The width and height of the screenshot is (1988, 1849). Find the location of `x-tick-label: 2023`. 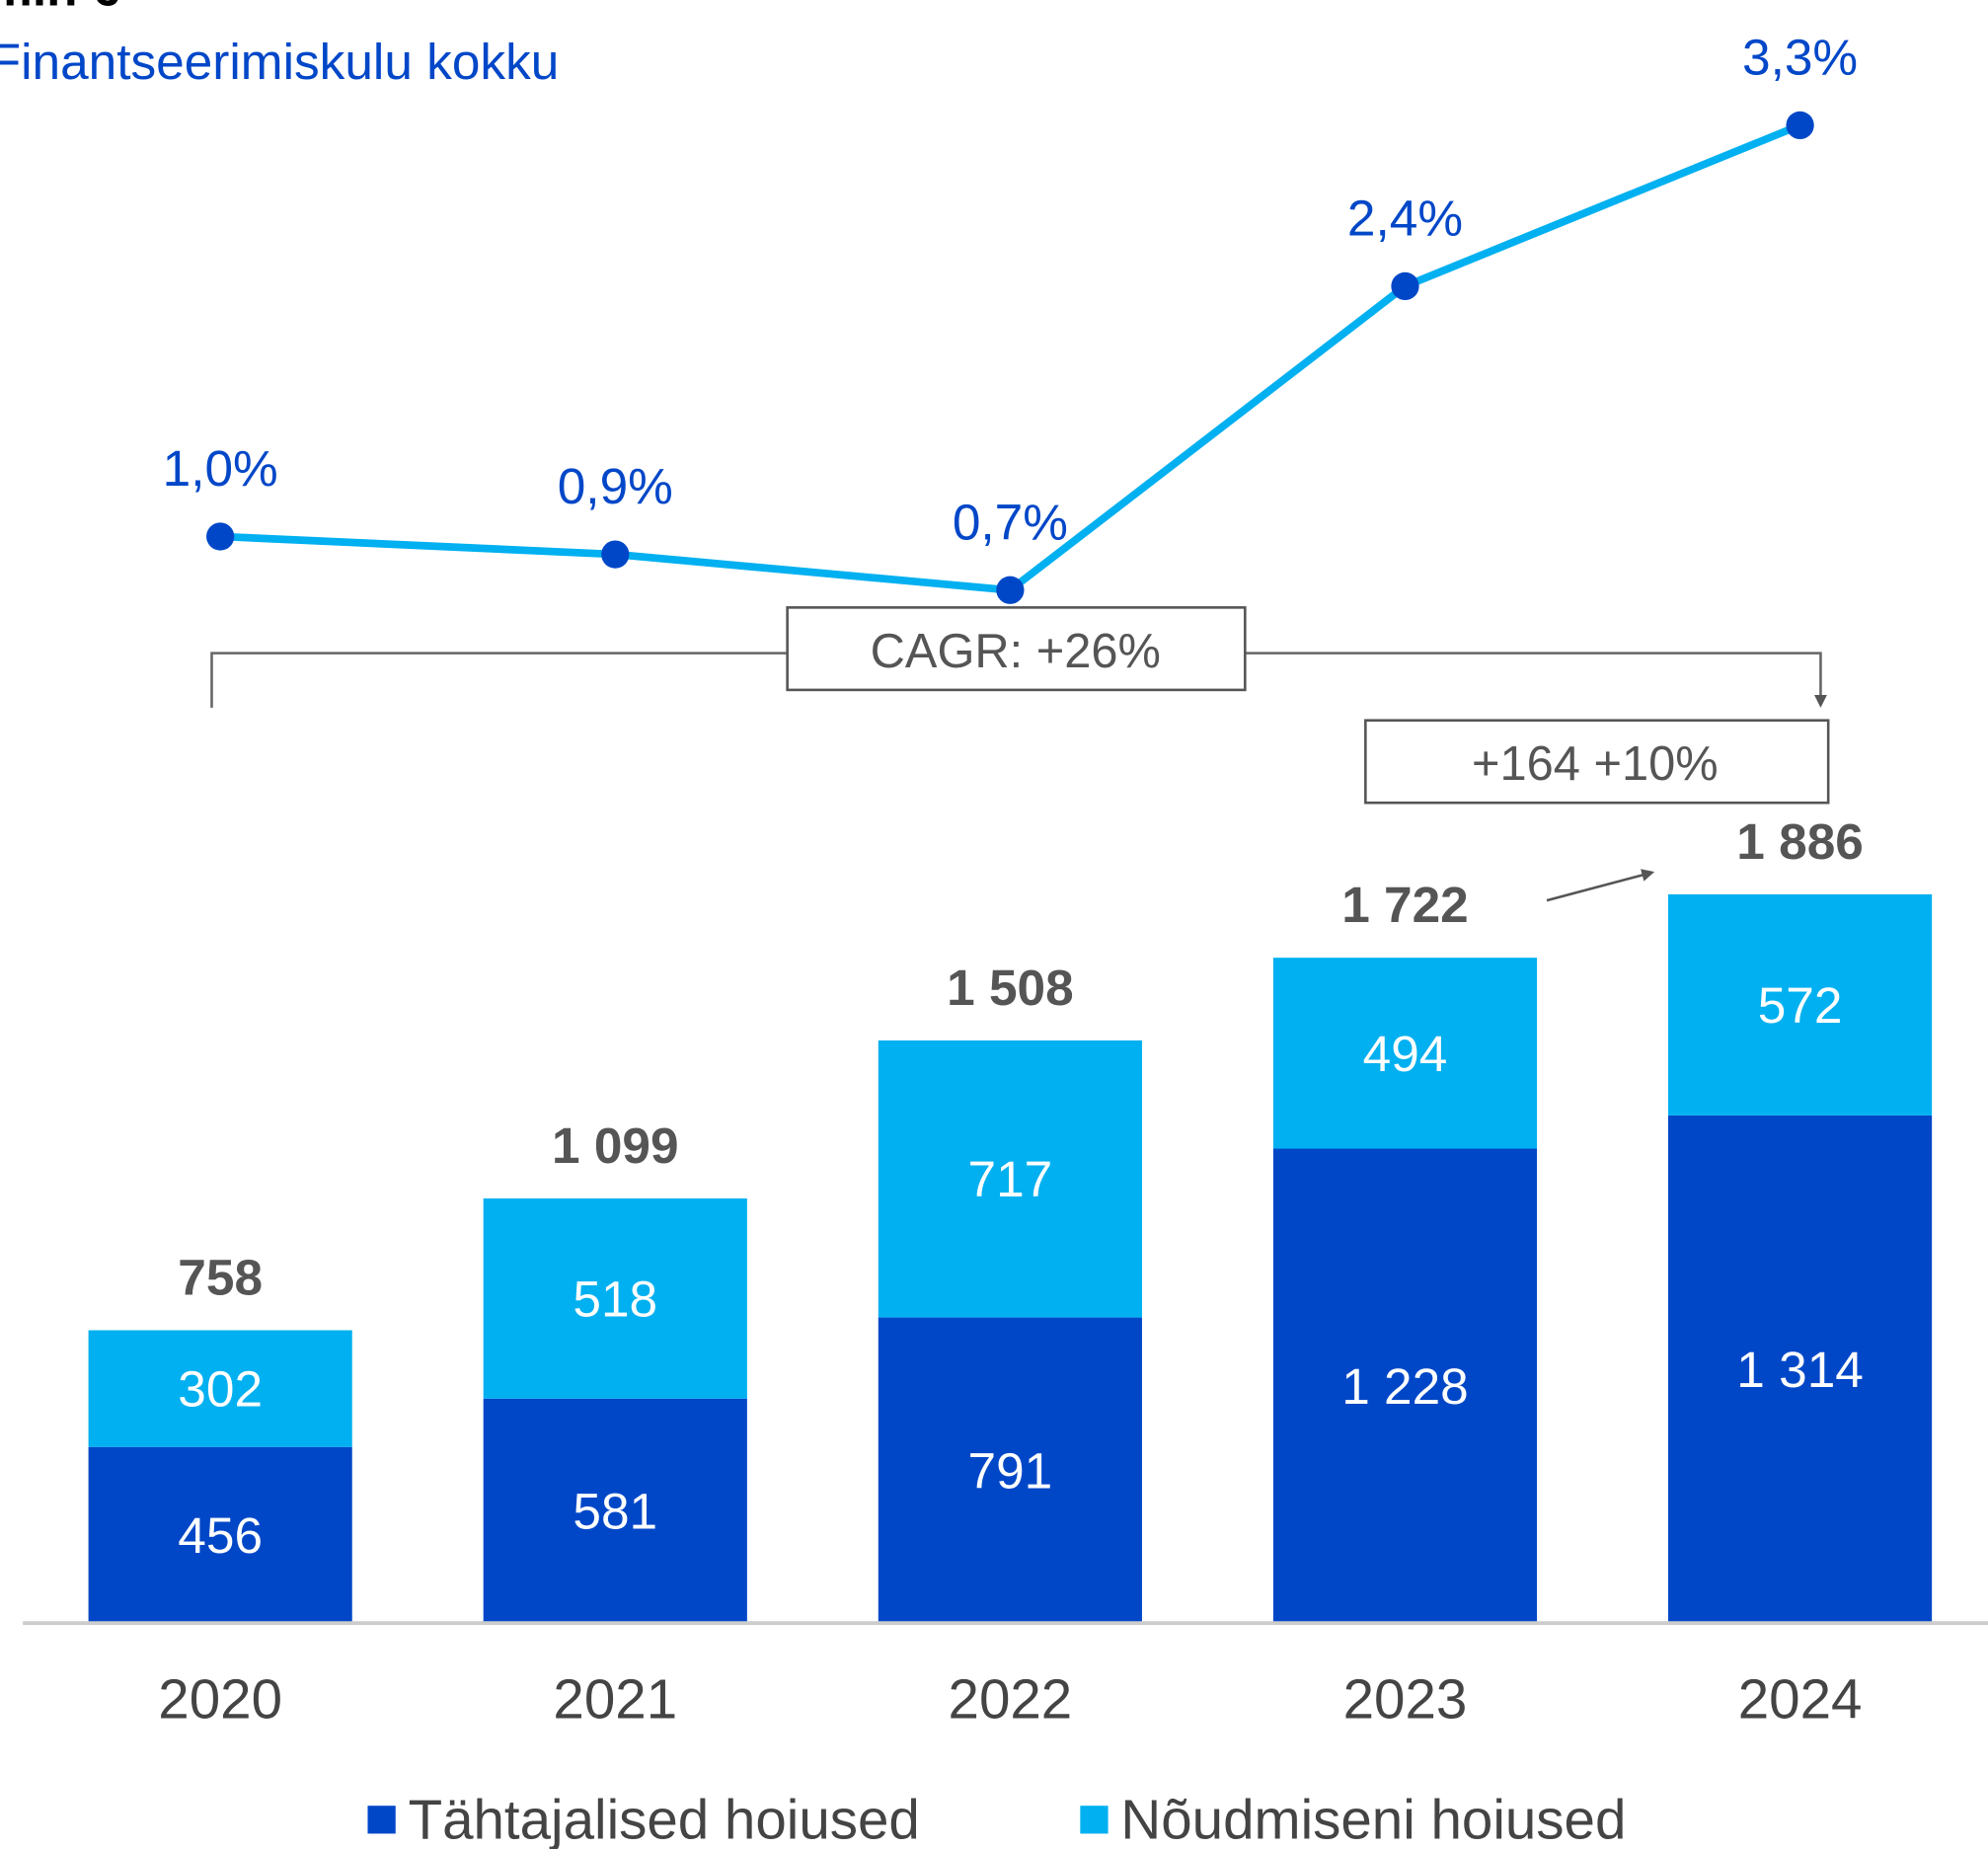

x-tick-label: 2023 is located at coordinates (1405, 1700).